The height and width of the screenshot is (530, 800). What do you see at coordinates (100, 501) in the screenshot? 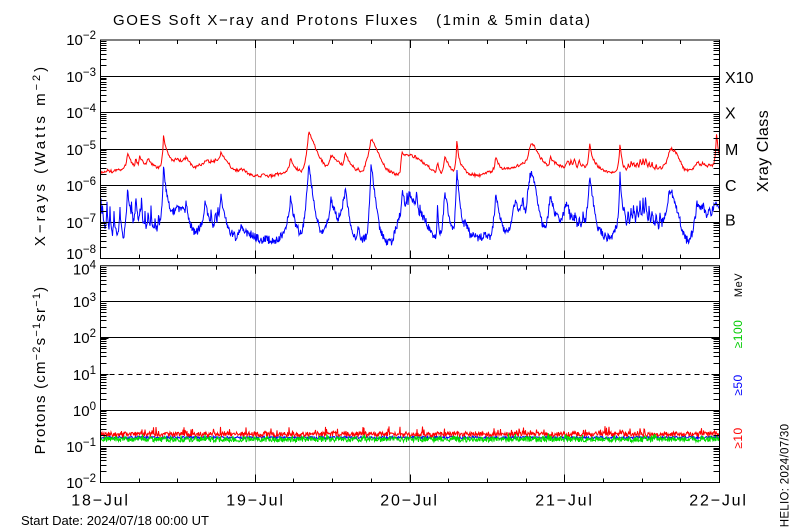
I see `svg-text: 18−Jul` at bounding box center [100, 501].